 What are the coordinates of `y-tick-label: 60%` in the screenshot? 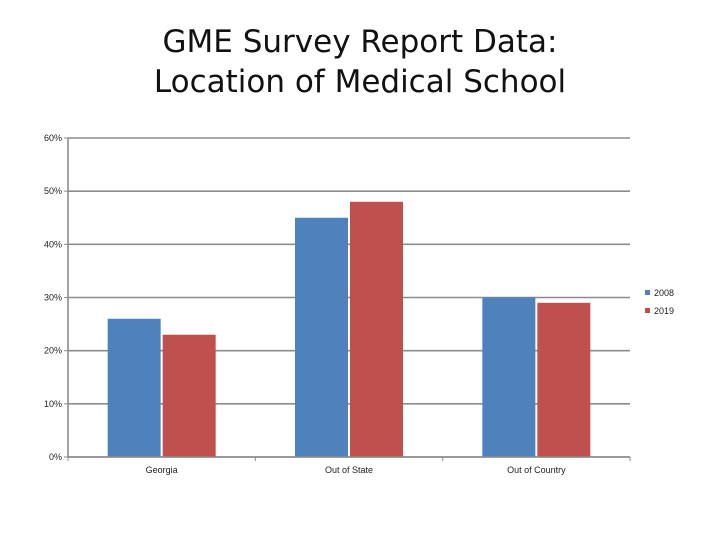 It's located at (53, 138).